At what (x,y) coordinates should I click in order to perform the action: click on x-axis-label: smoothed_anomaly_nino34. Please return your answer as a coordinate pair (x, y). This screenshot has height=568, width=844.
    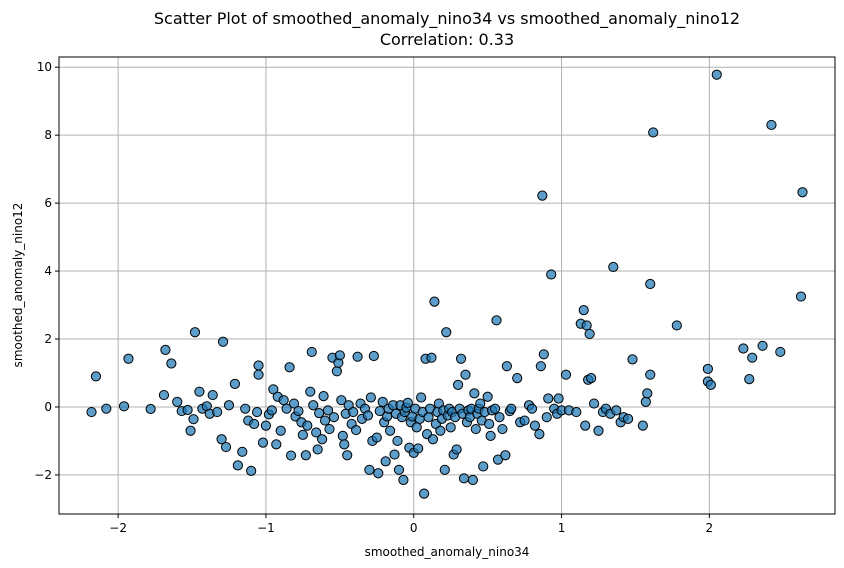
    Looking at the image, I should click on (447, 552).